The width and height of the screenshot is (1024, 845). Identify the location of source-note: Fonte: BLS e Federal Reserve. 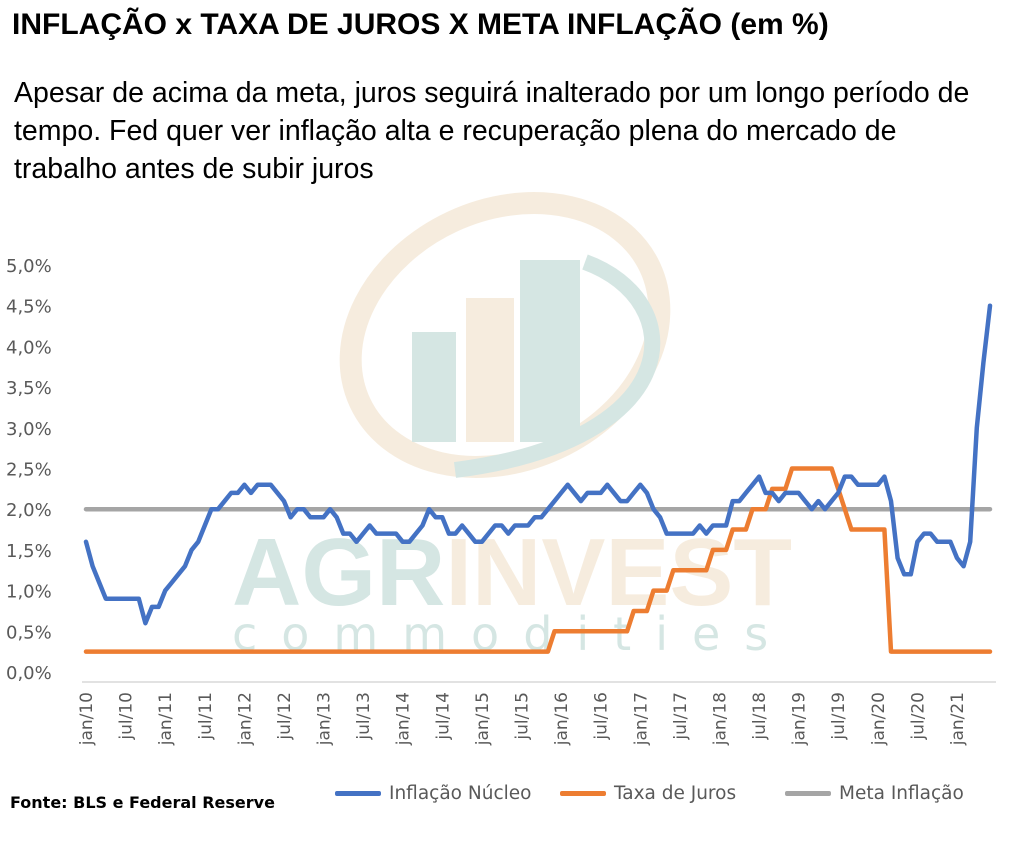
(142, 802).